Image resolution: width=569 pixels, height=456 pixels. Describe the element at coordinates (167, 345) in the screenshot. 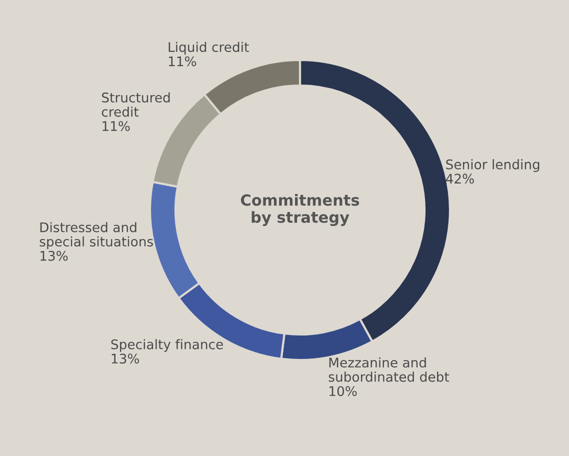

I see `slice-label: Specialty finance` at that location.